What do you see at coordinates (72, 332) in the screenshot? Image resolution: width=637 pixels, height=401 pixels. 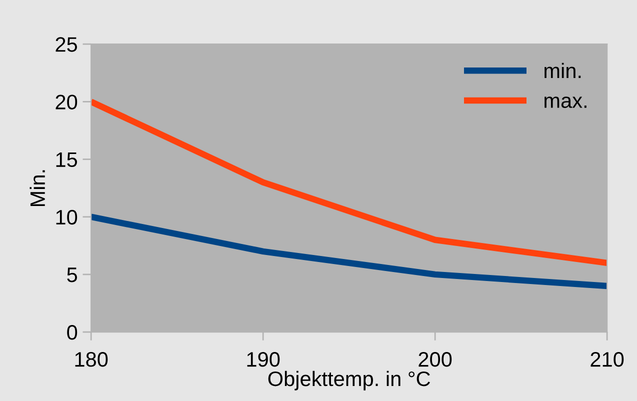 I see `y-tick-label: 0` at bounding box center [72, 332].